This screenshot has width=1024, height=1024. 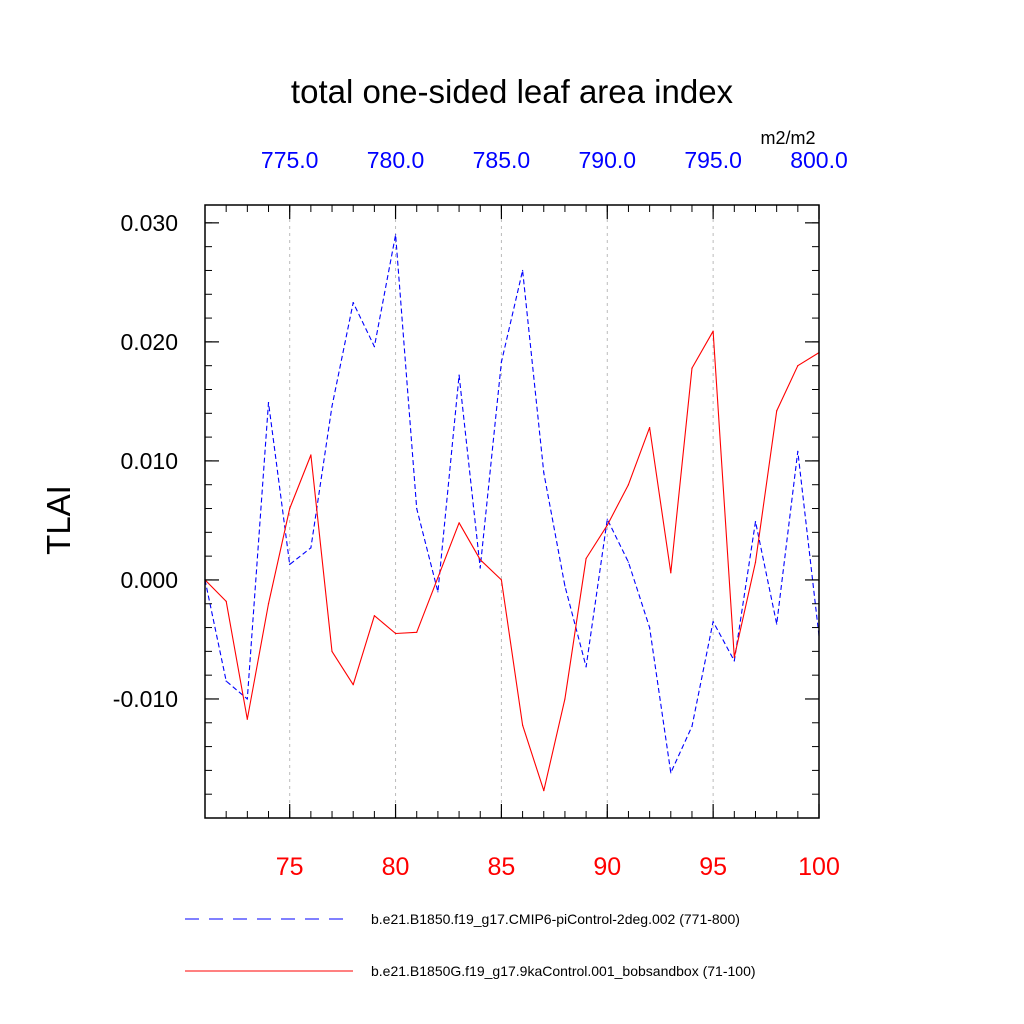 What do you see at coordinates (290, 160) in the screenshot?
I see `x-top-tick-label: 775.0` at bounding box center [290, 160].